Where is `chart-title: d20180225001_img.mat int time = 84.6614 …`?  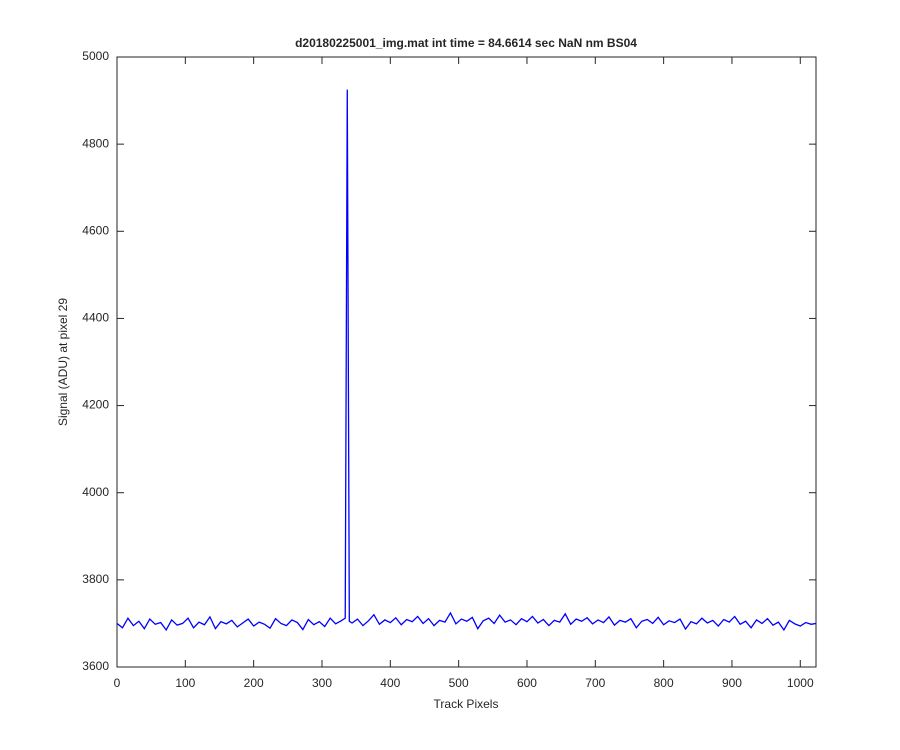 chart-title: d20180225001_img.mat int time = 84.6614 … is located at coordinates (466, 43).